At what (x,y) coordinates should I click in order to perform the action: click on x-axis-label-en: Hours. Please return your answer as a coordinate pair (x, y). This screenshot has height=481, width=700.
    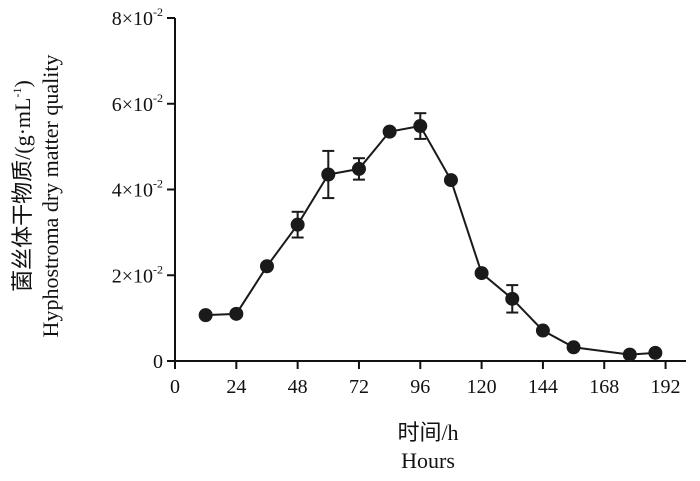
    Looking at the image, I should click on (428, 460).